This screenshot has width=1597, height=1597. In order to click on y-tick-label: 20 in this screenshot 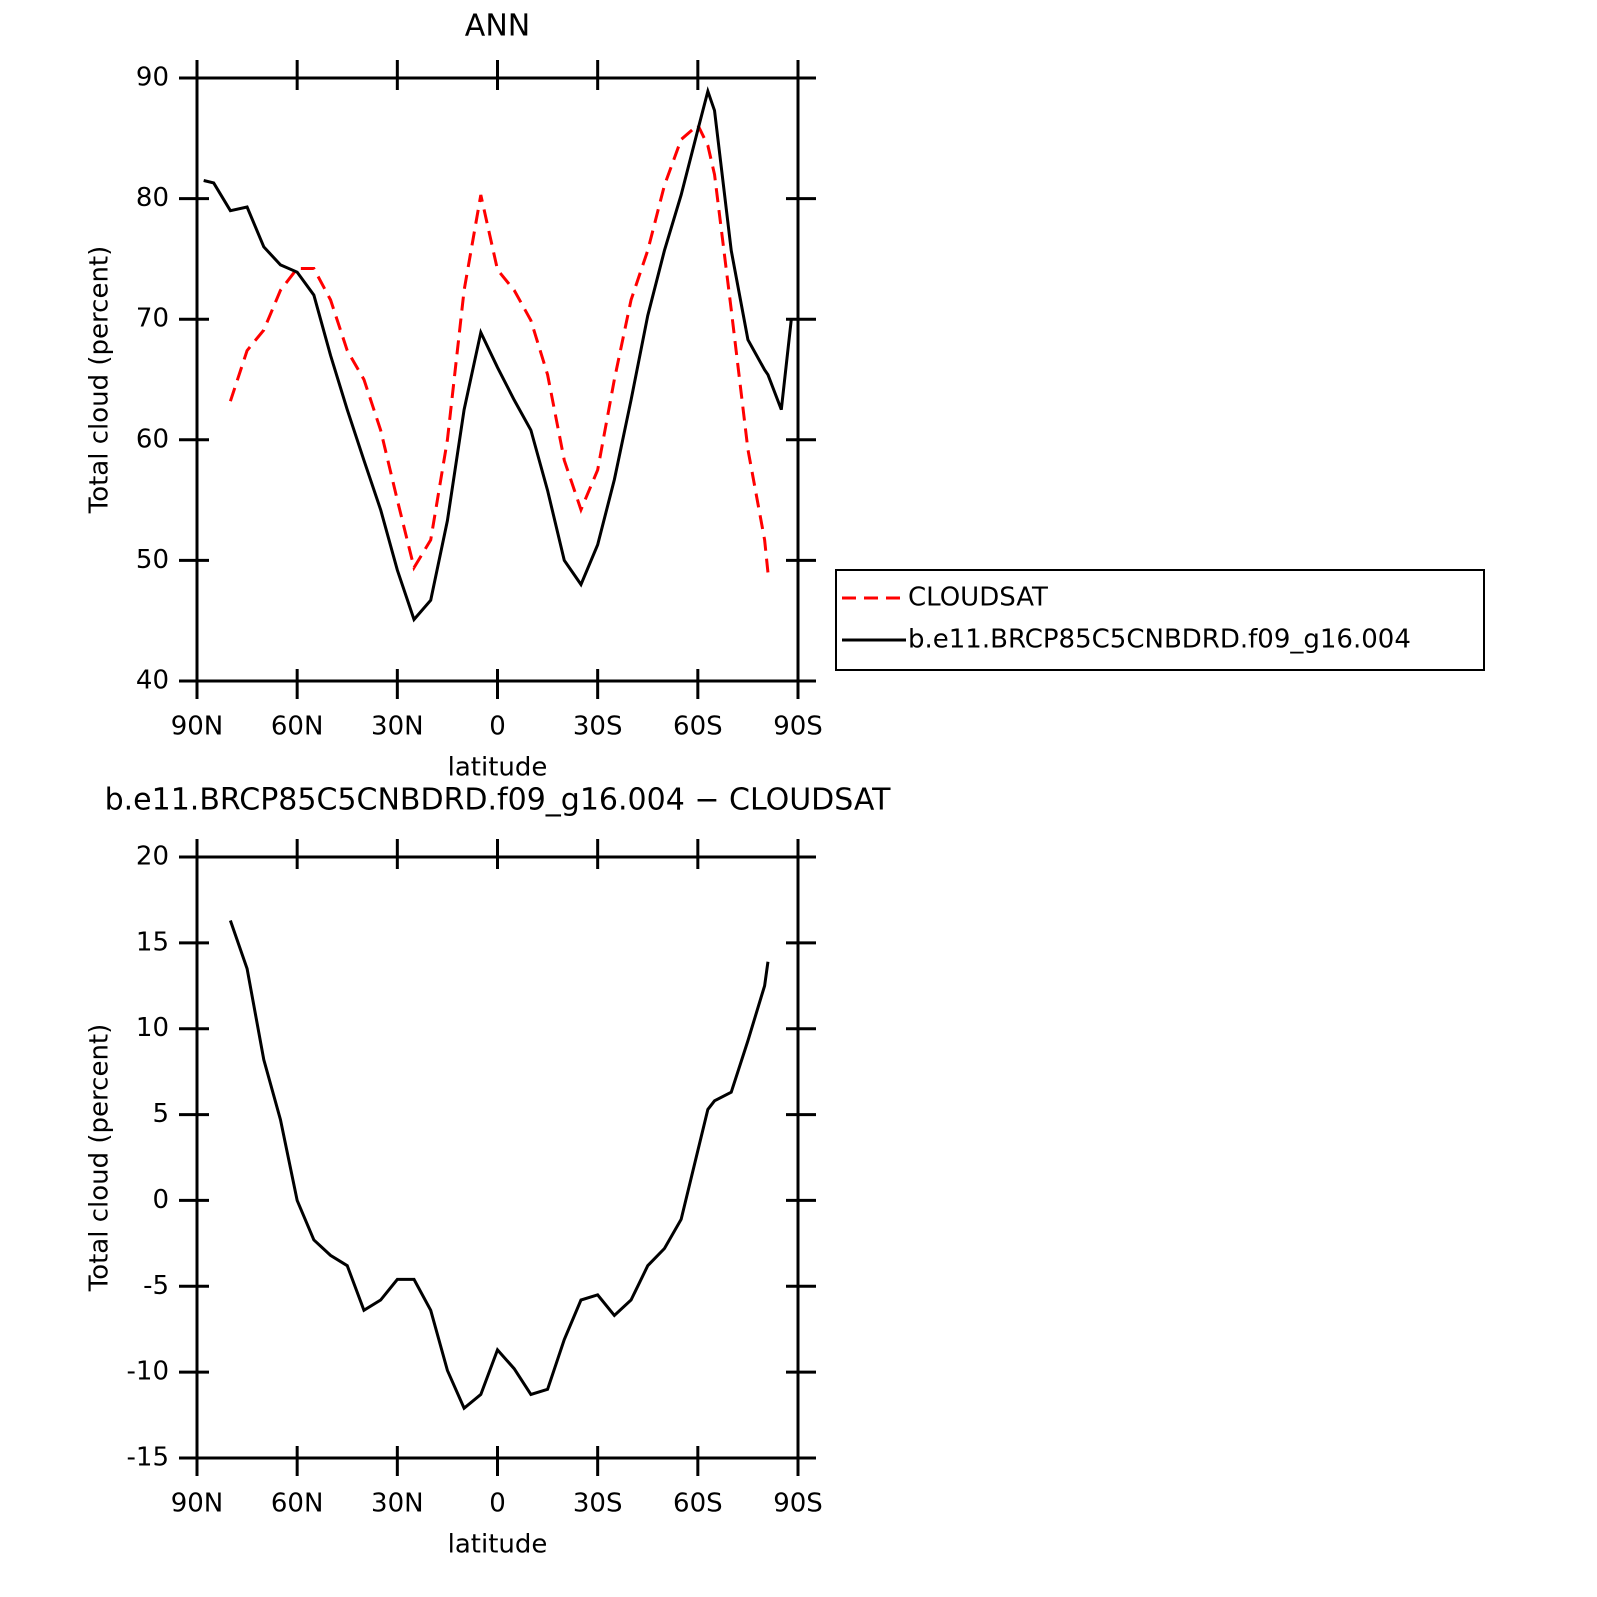, I will do `click(152, 857)`.